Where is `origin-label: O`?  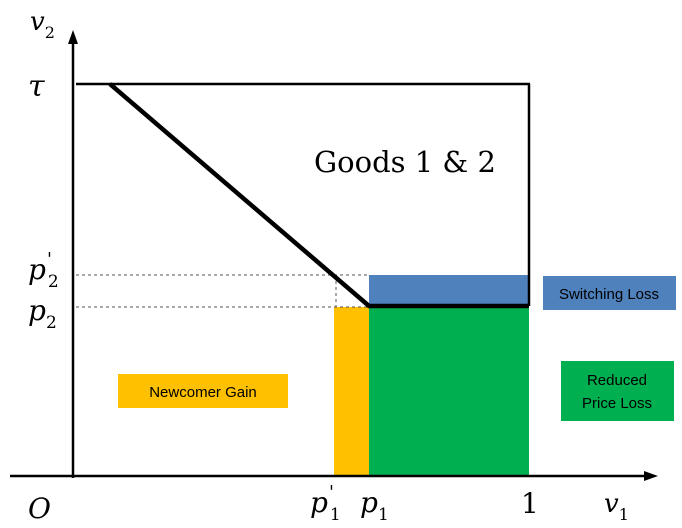
origin-label: O is located at coordinates (39, 508).